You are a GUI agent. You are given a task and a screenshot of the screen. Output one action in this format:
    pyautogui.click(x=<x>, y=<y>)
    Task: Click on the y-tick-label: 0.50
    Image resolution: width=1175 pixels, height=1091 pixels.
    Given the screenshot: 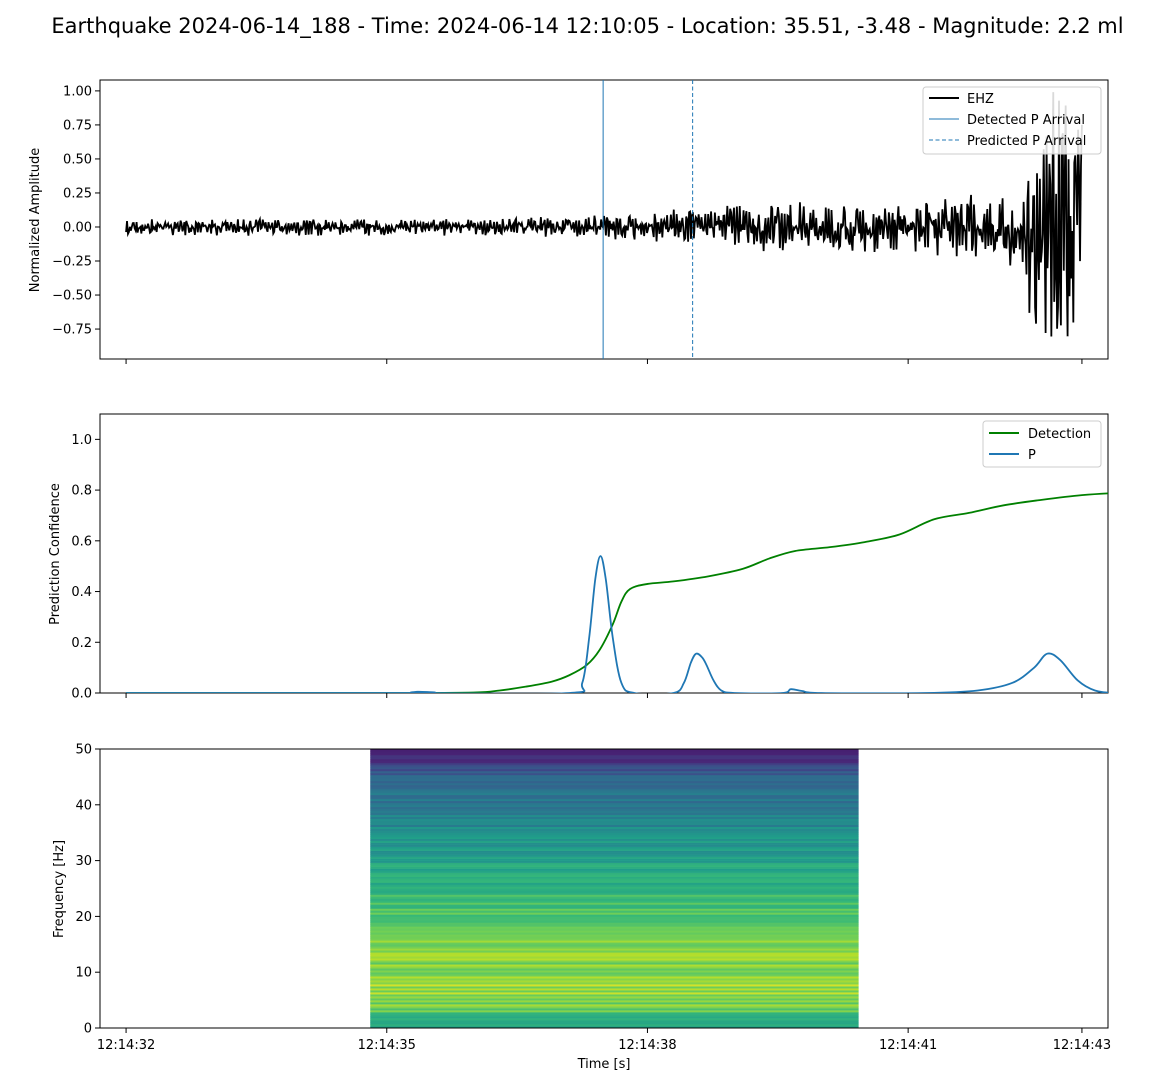 What is the action you would take?
    pyautogui.click(x=77, y=159)
    